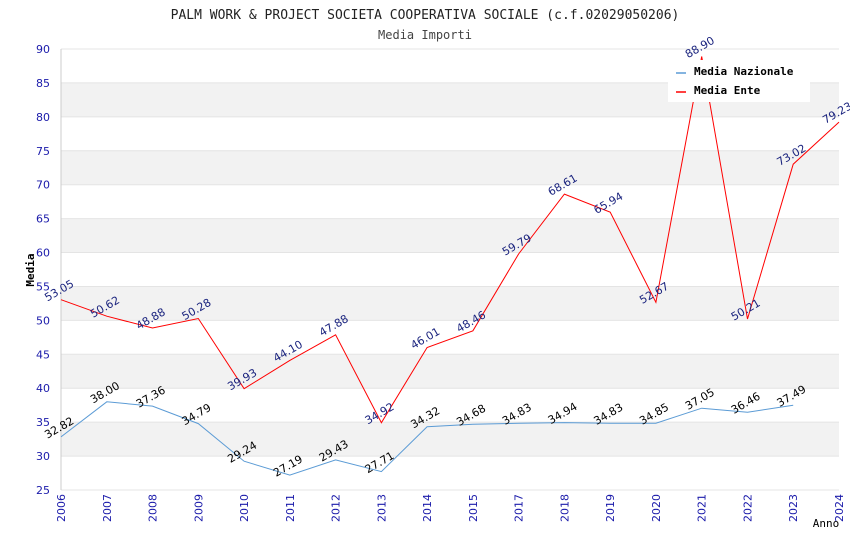 This screenshot has height=550, width=850. What do you see at coordinates (43, 456) in the screenshot?
I see `y-tick-label: 30` at bounding box center [43, 456].